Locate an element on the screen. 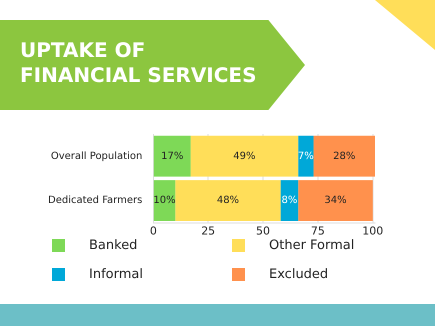 This screenshot has width=435, height=326. legend-label: Other Formal is located at coordinates (311, 245).